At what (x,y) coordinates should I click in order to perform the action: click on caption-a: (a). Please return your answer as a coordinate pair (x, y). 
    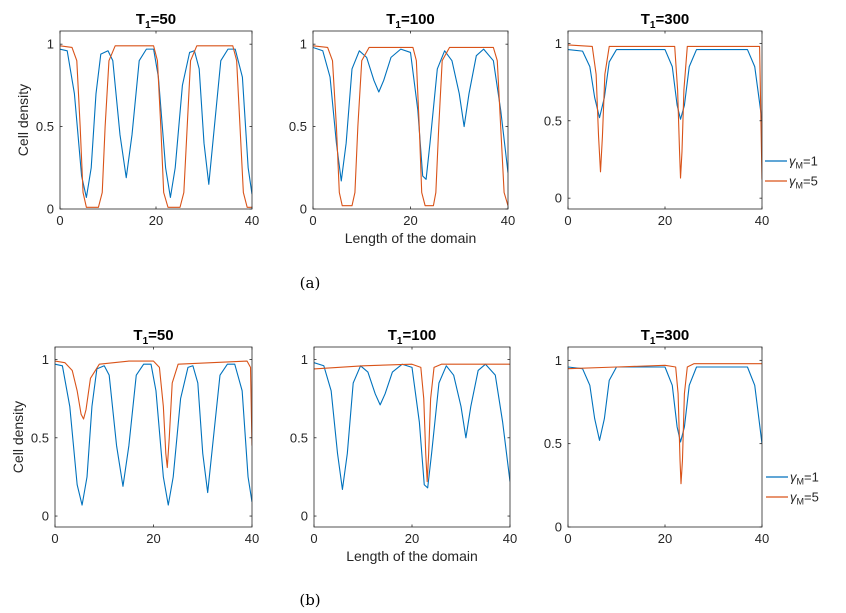
    Looking at the image, I should click on (310, 283).